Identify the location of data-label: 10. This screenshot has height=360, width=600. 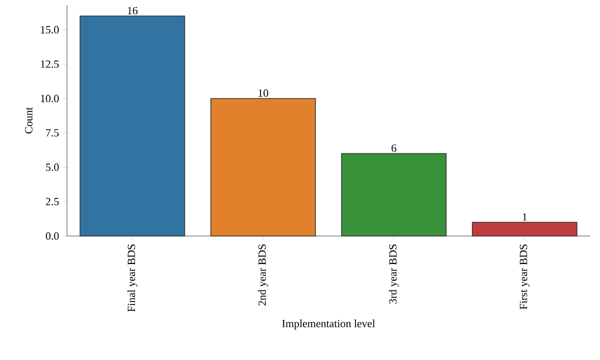
(263, 93).